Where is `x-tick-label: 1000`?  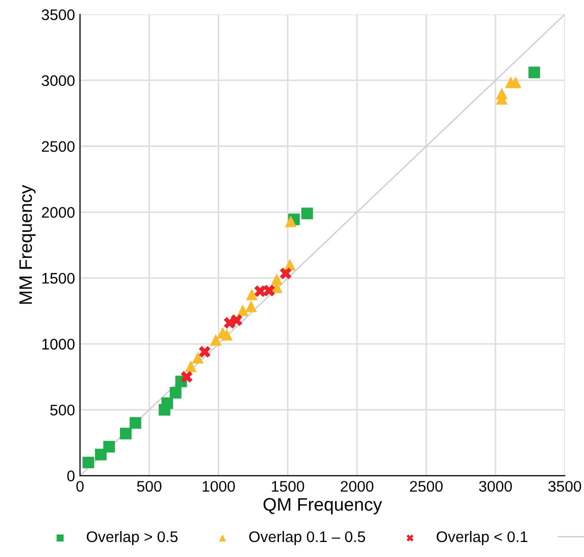 x-tick-label: 1000 is located at coordinates (218, 486).